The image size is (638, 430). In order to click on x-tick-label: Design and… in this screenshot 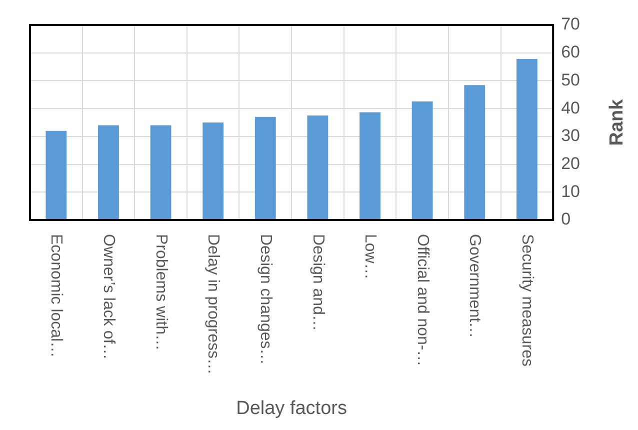, I will do `click(317, 282)`.